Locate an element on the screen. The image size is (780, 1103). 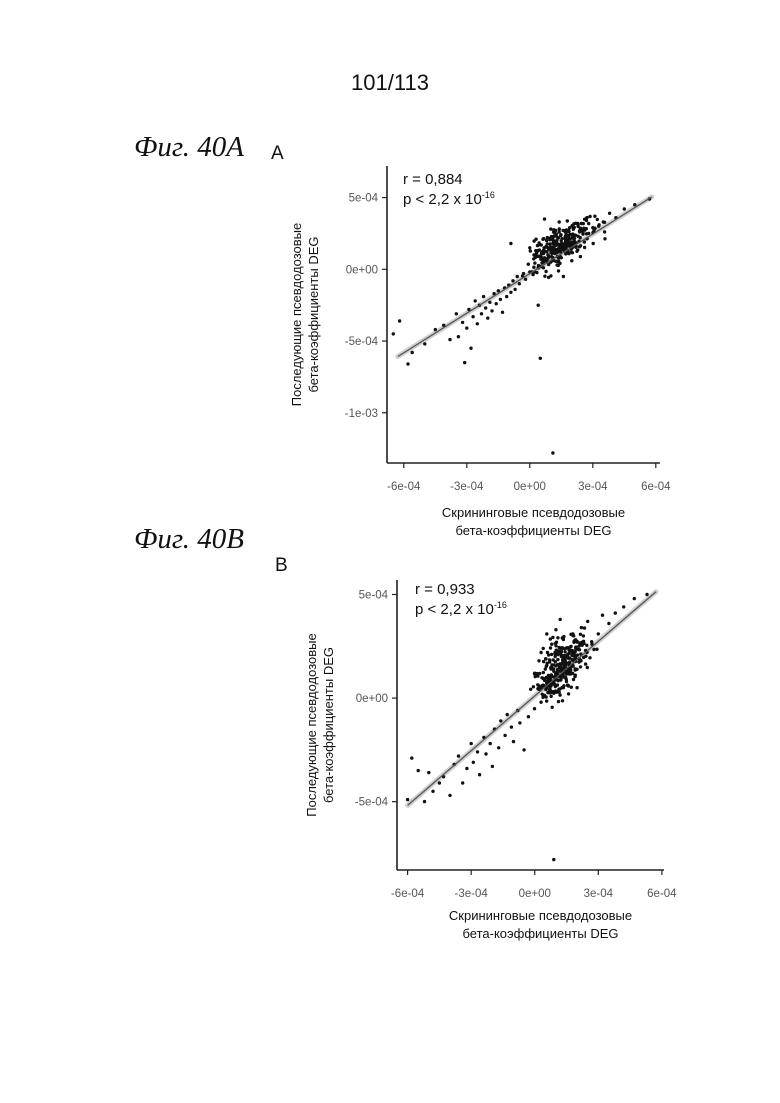
y-tick-label: 5e-04 is located at coordinates (374, 596).